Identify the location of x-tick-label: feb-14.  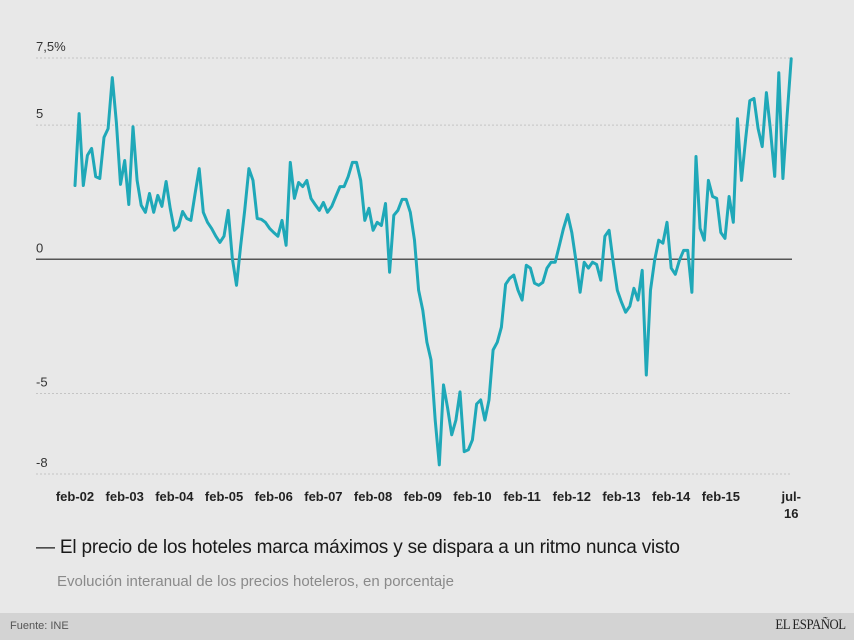
(671, 496).